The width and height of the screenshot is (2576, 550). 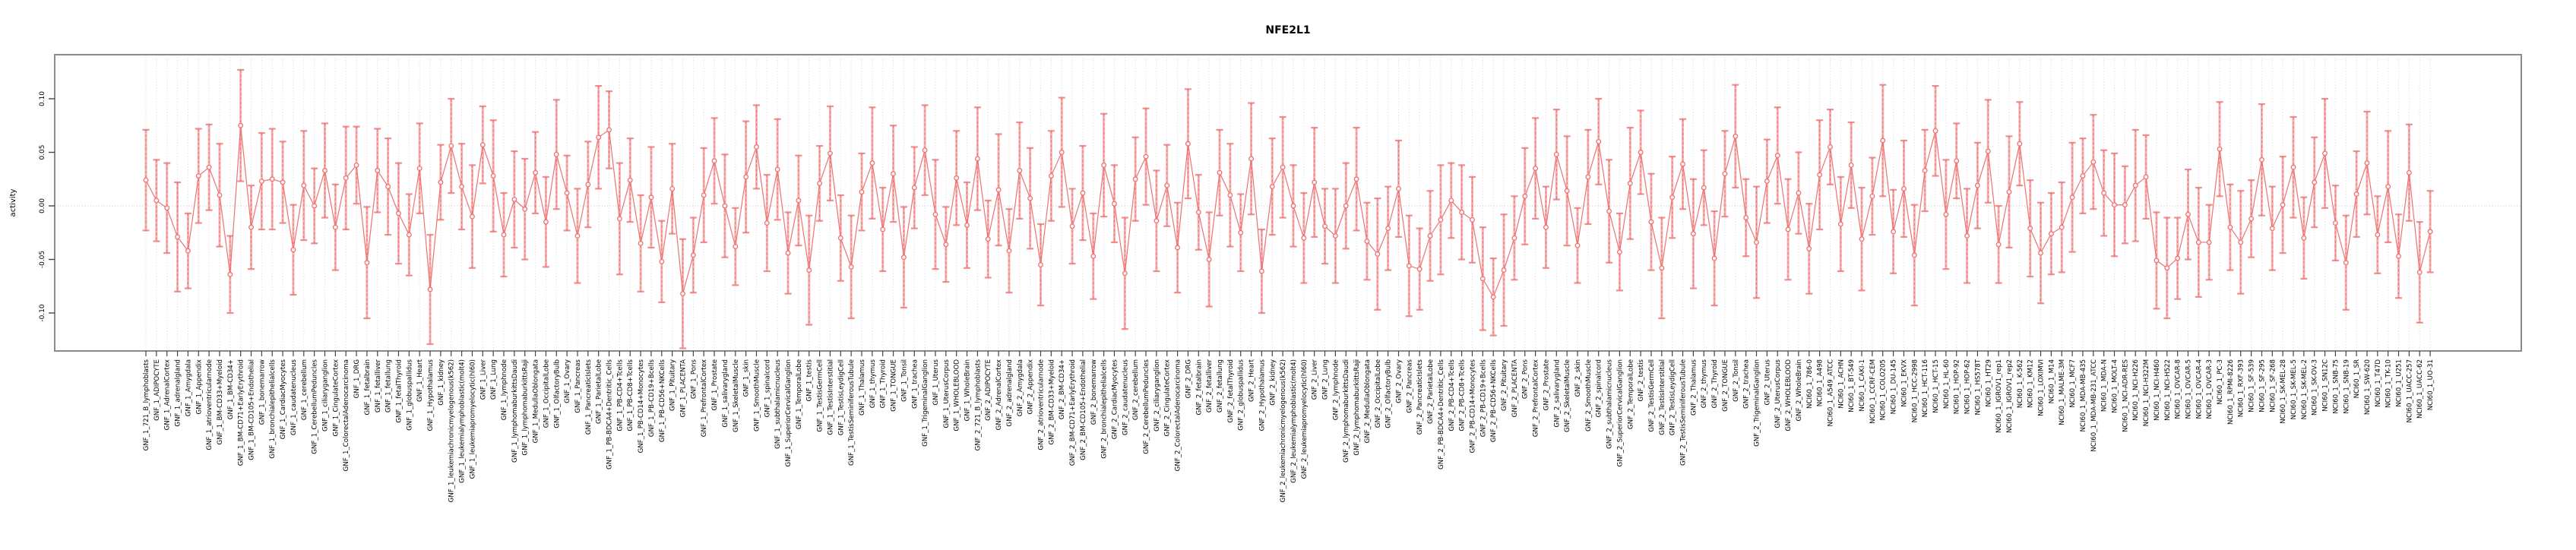 I want to click on y-tick-label: 0.05, so click(x=42, y=152).